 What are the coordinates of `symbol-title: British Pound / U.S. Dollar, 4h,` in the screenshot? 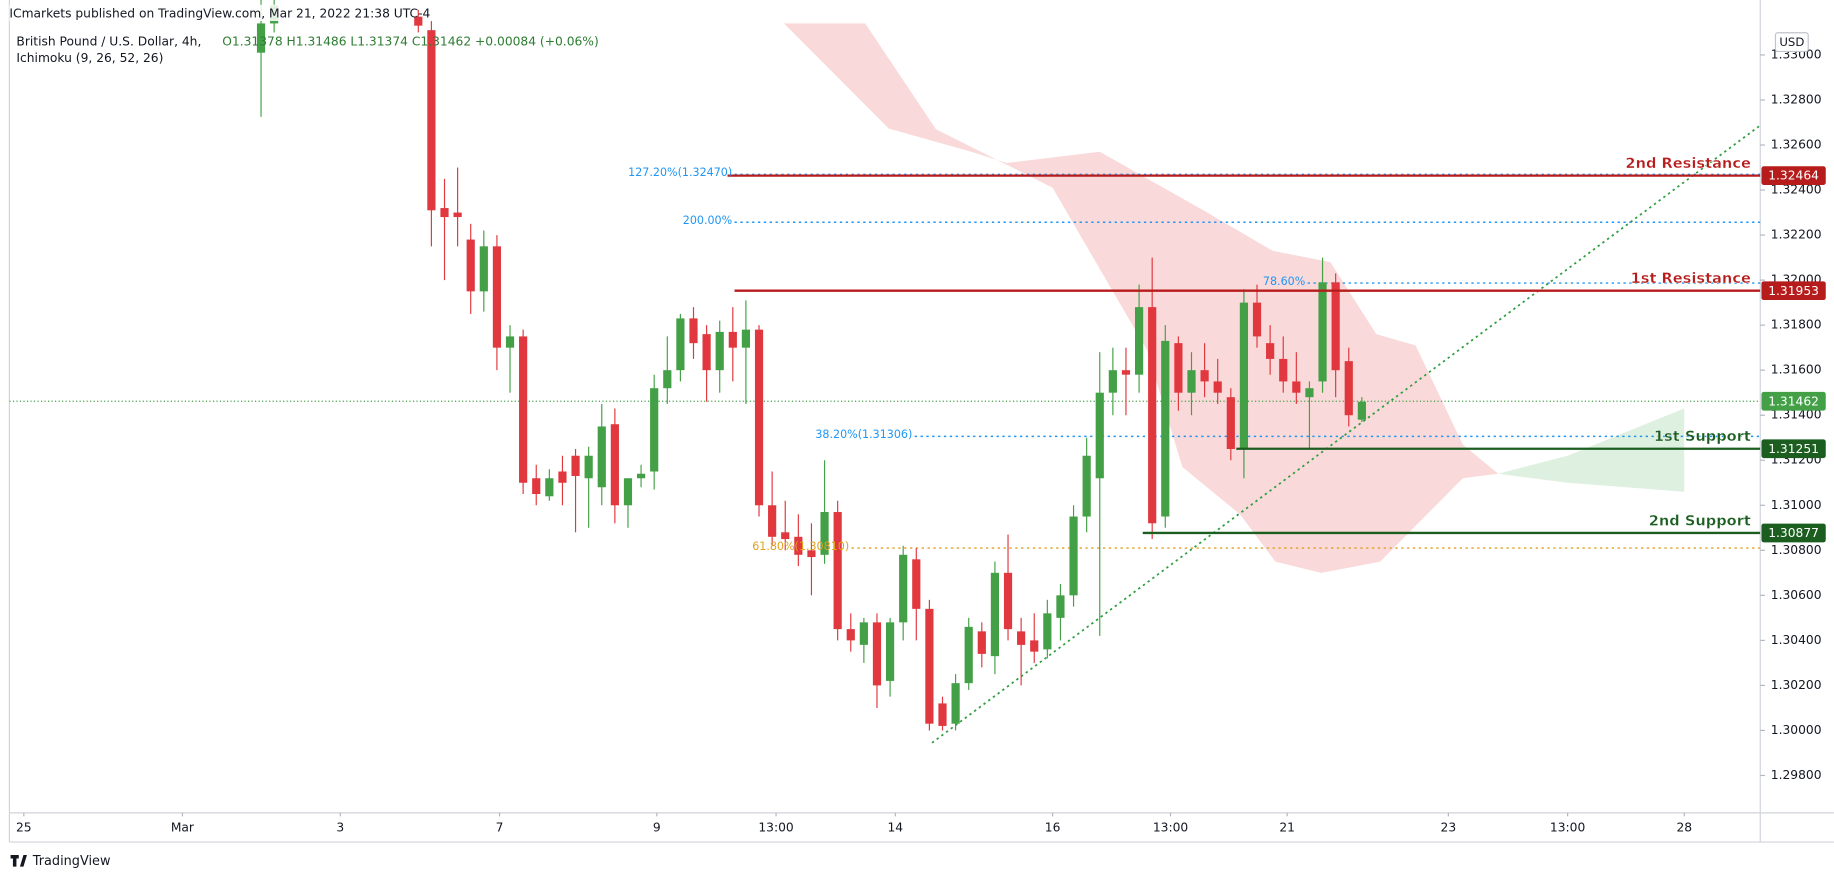 It's located at (108, 42).